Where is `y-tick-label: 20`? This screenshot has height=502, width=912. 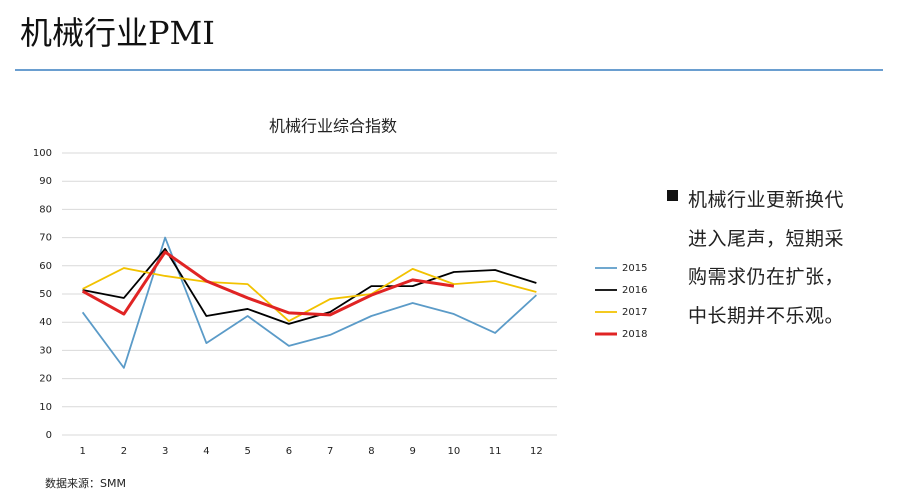
y-tick-label: 20 is located at coordinates (45, 379).